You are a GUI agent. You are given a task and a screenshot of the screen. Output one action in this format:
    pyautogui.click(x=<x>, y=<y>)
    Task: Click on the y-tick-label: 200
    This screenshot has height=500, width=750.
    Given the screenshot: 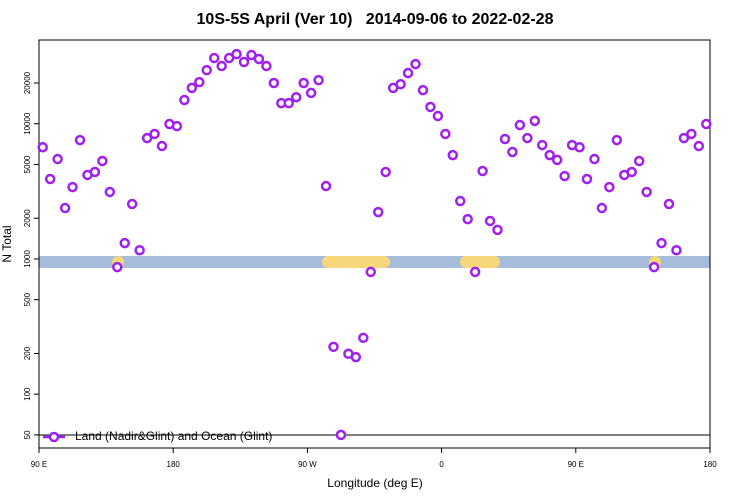 What is the action you would take?
    pyautogui.click(x=27, y=353)
    